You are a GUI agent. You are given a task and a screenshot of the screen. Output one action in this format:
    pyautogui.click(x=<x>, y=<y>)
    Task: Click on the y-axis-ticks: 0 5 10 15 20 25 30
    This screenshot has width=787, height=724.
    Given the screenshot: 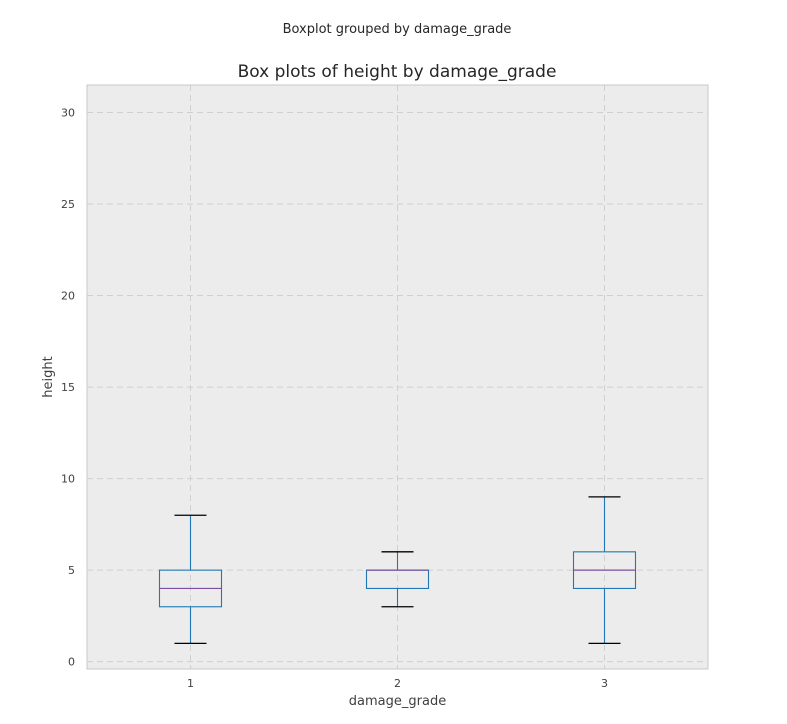 What is the action you would take?
    pyautogui.click(x=68, y=387)
    